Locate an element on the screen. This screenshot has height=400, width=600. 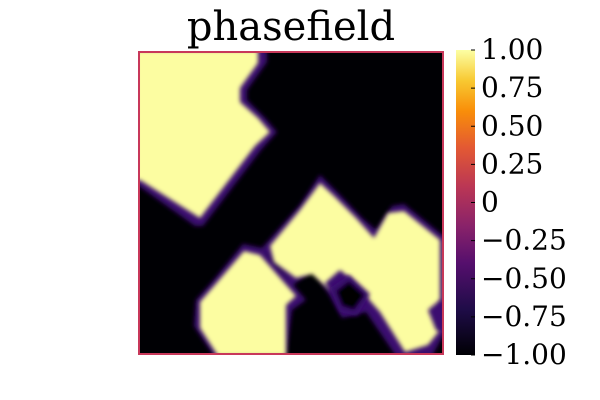
colorbar-tick-label: 0.25 is located at coordinates (512, 163).